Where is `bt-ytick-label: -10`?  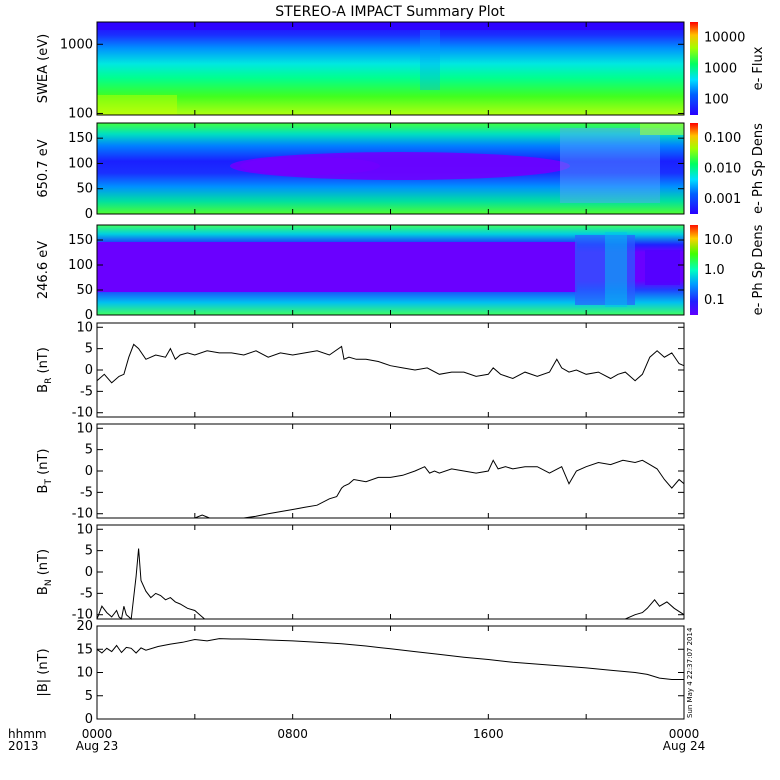 bt-ytick-label: -10 is located at coordinates (82, 514).